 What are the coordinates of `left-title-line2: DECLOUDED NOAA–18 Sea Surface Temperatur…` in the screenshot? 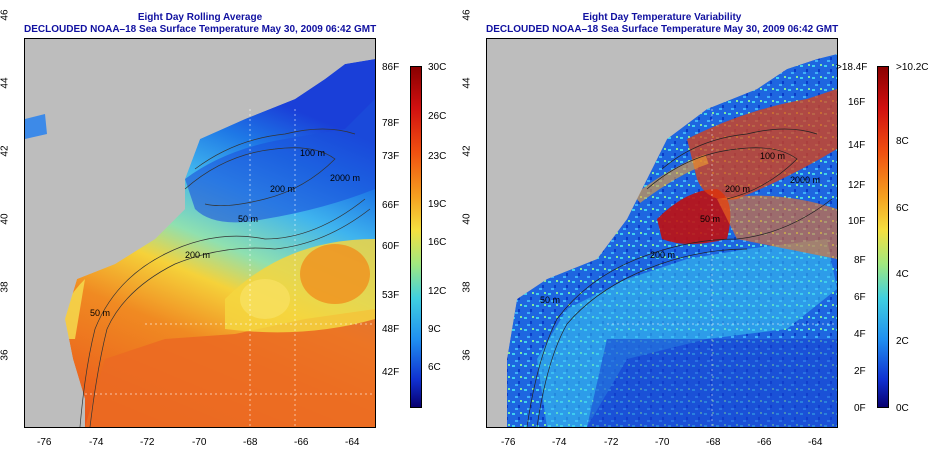 It's located at (200, 29).